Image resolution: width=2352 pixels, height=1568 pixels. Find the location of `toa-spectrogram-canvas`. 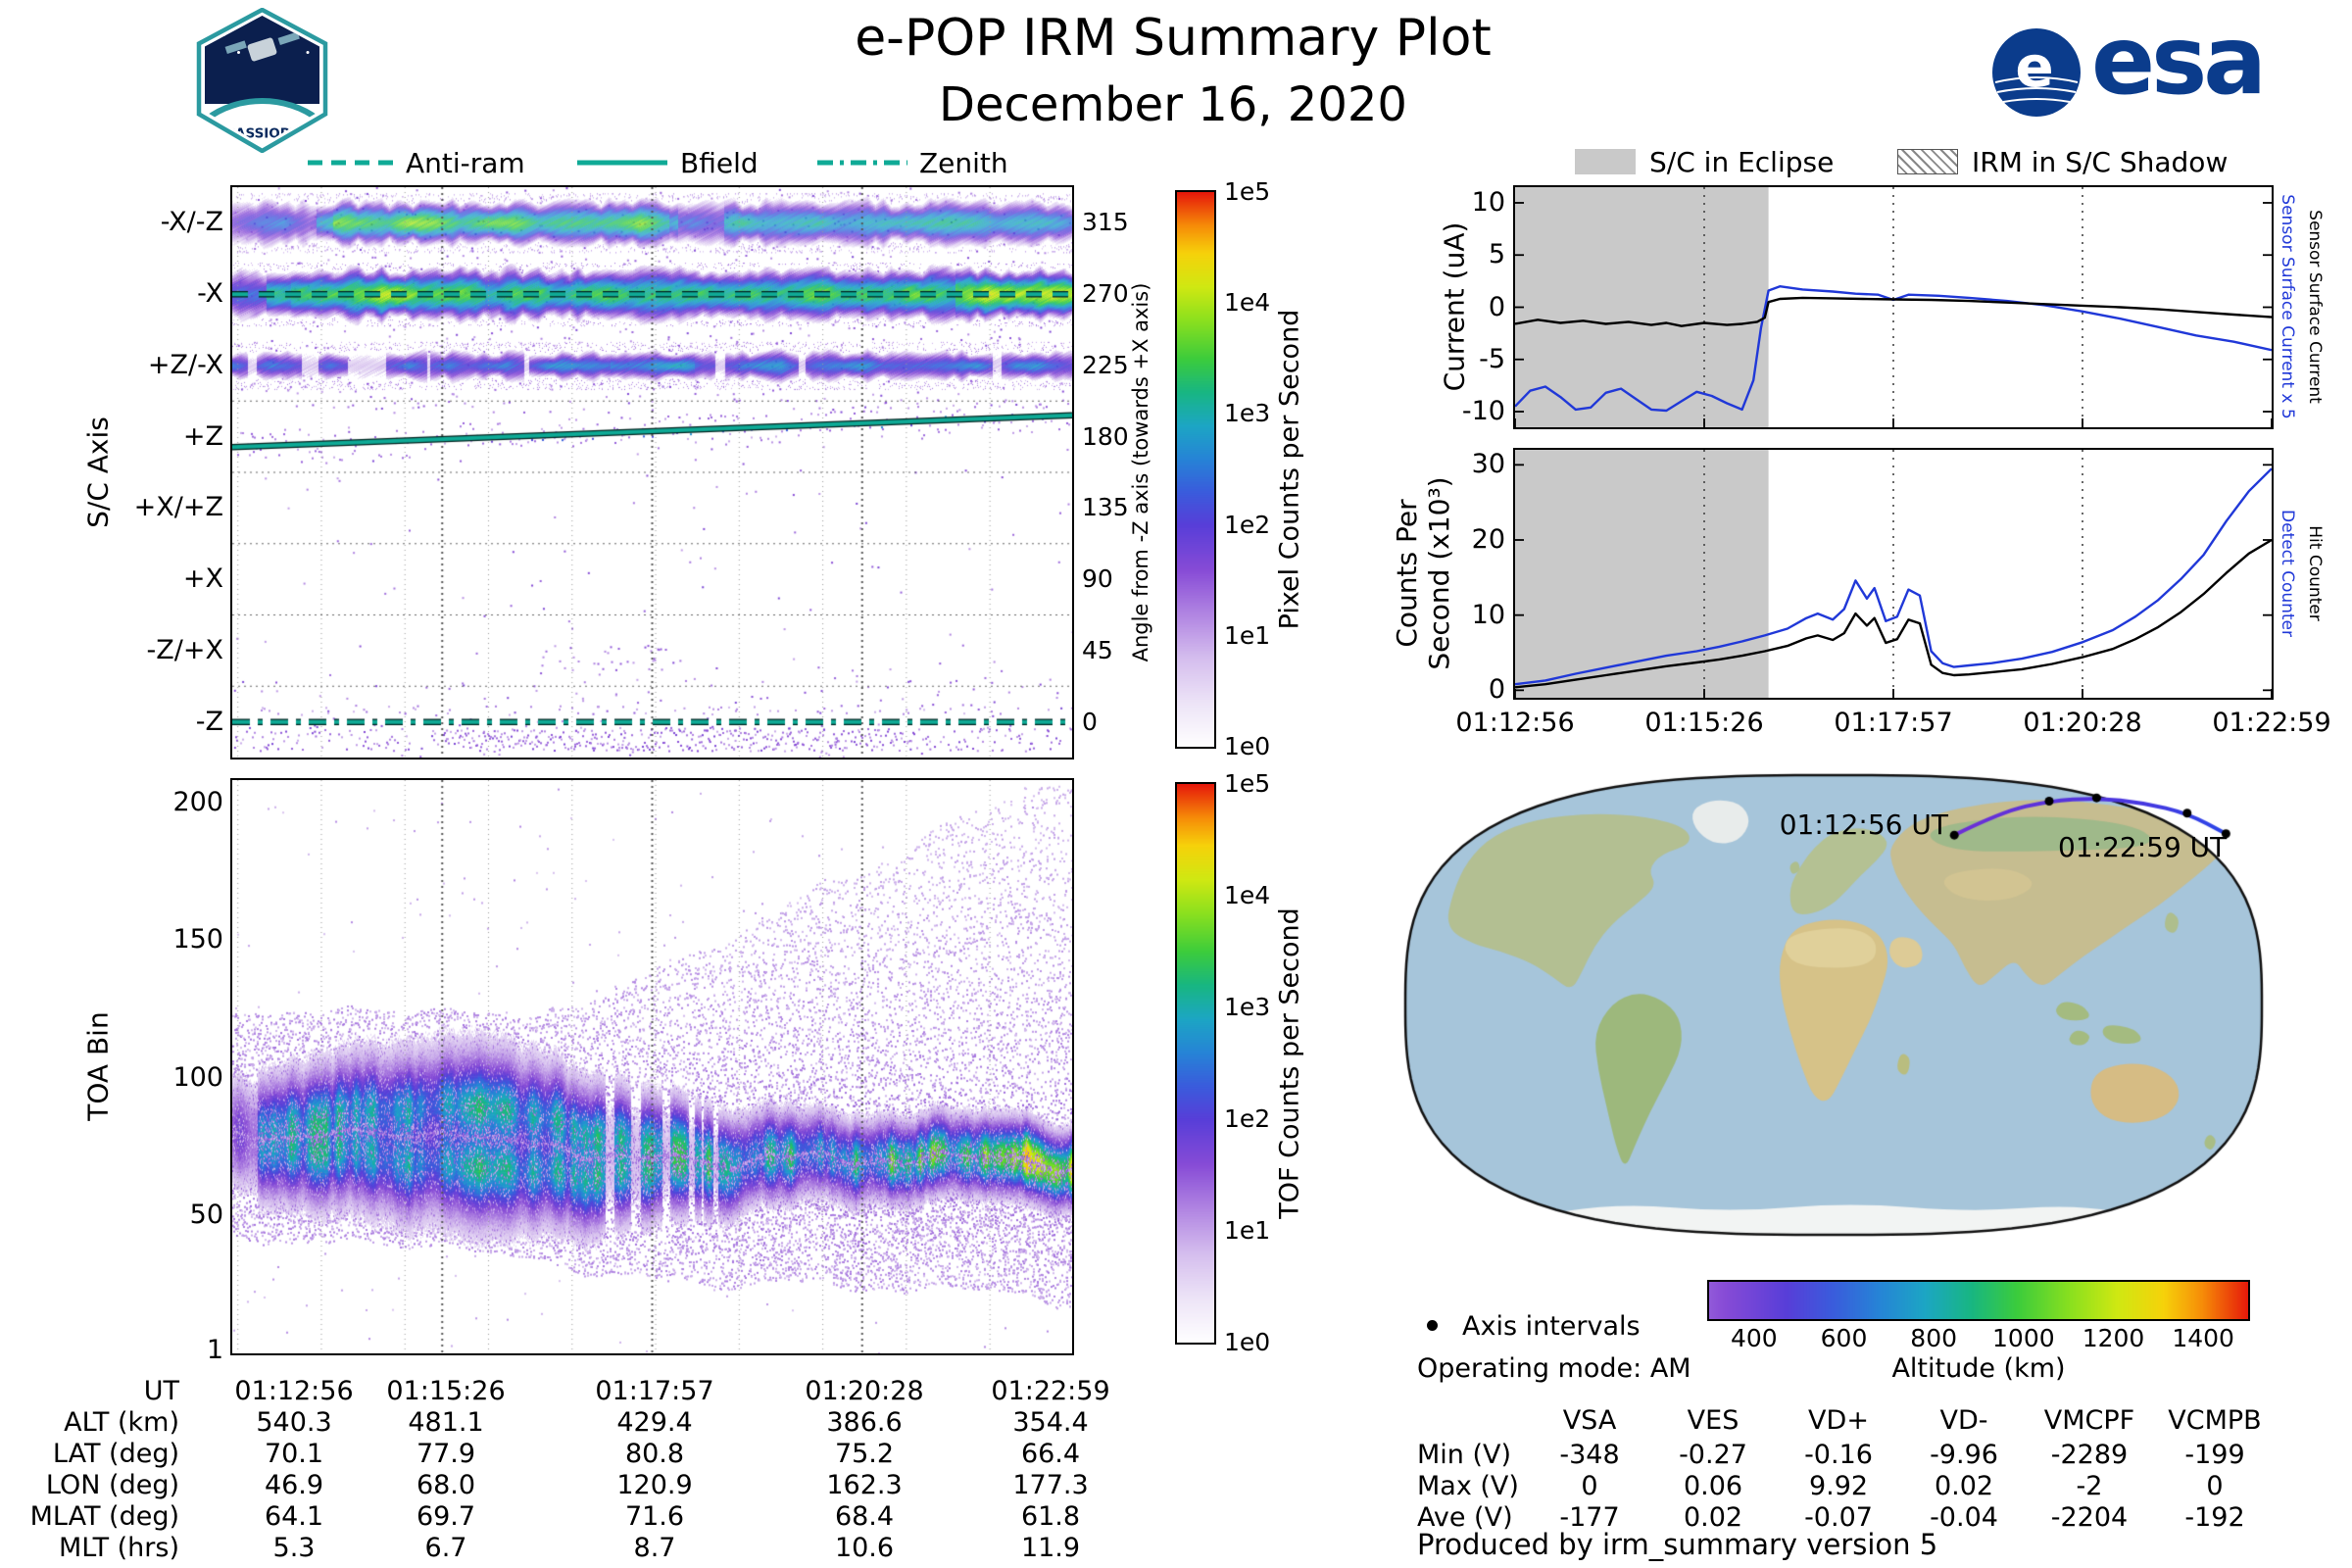

toa-spectrogram-canvas is located at coordinates (652, 1066).